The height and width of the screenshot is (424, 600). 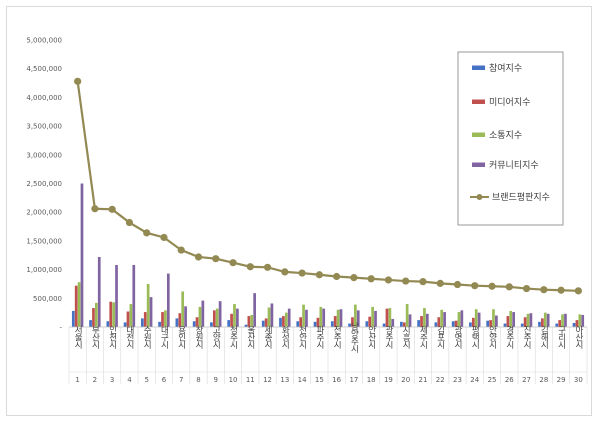 What do you see at coordinates (578, 337) in the screenshot?
I see `category-label: 아산시` at bounding box center [578, 337].